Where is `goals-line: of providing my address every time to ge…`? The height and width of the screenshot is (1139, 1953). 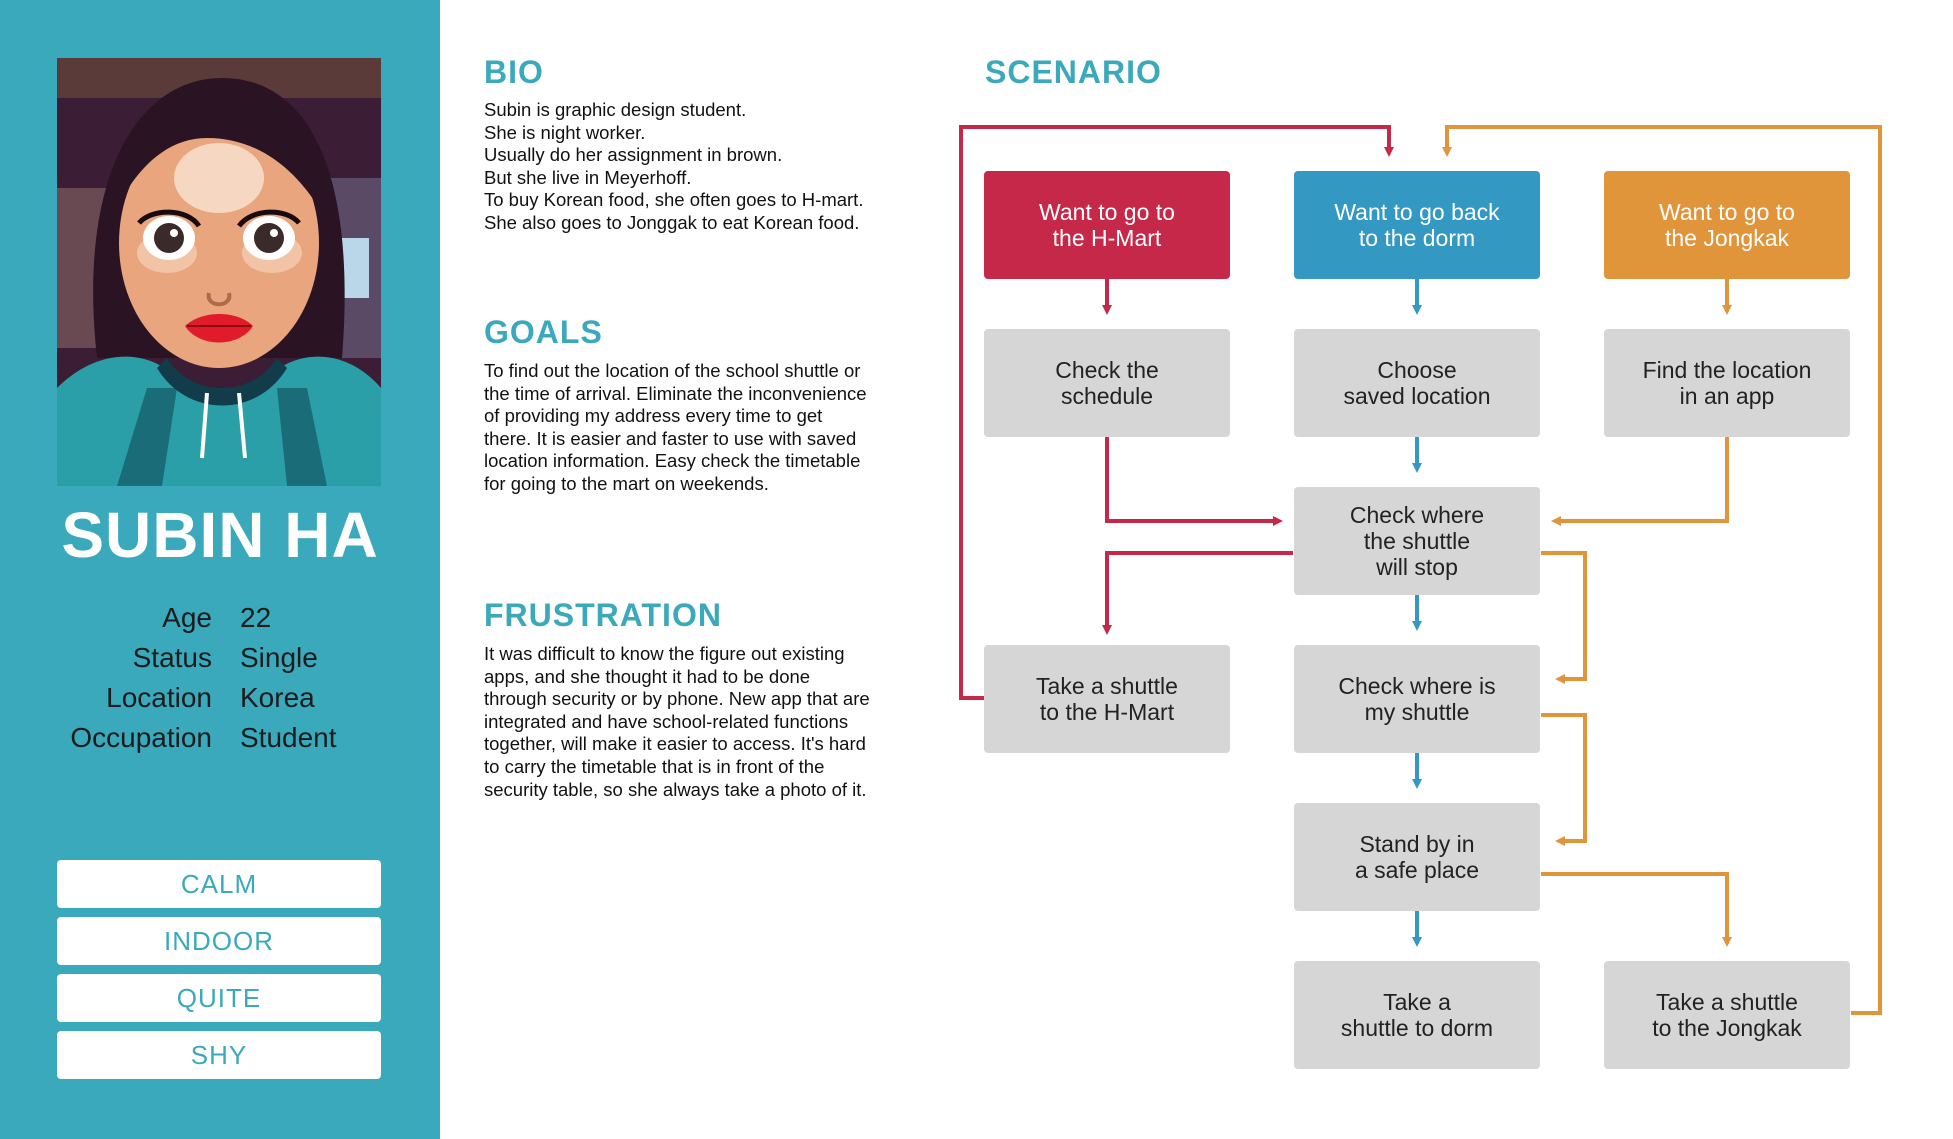
goals-line: of providing my address every time to ge… is located at coordinates (653, 416).